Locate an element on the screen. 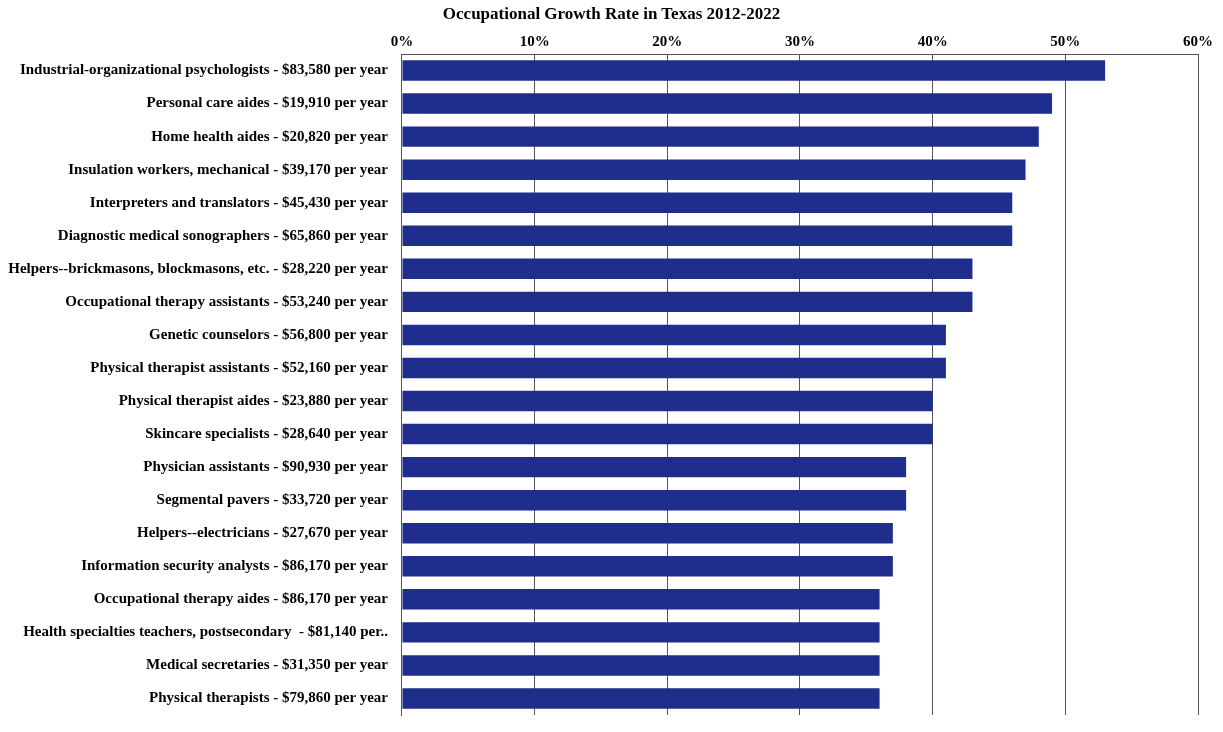  y-tick-label: Interpreters and translators - $45,430 per year is located at coordinates (239, 201).